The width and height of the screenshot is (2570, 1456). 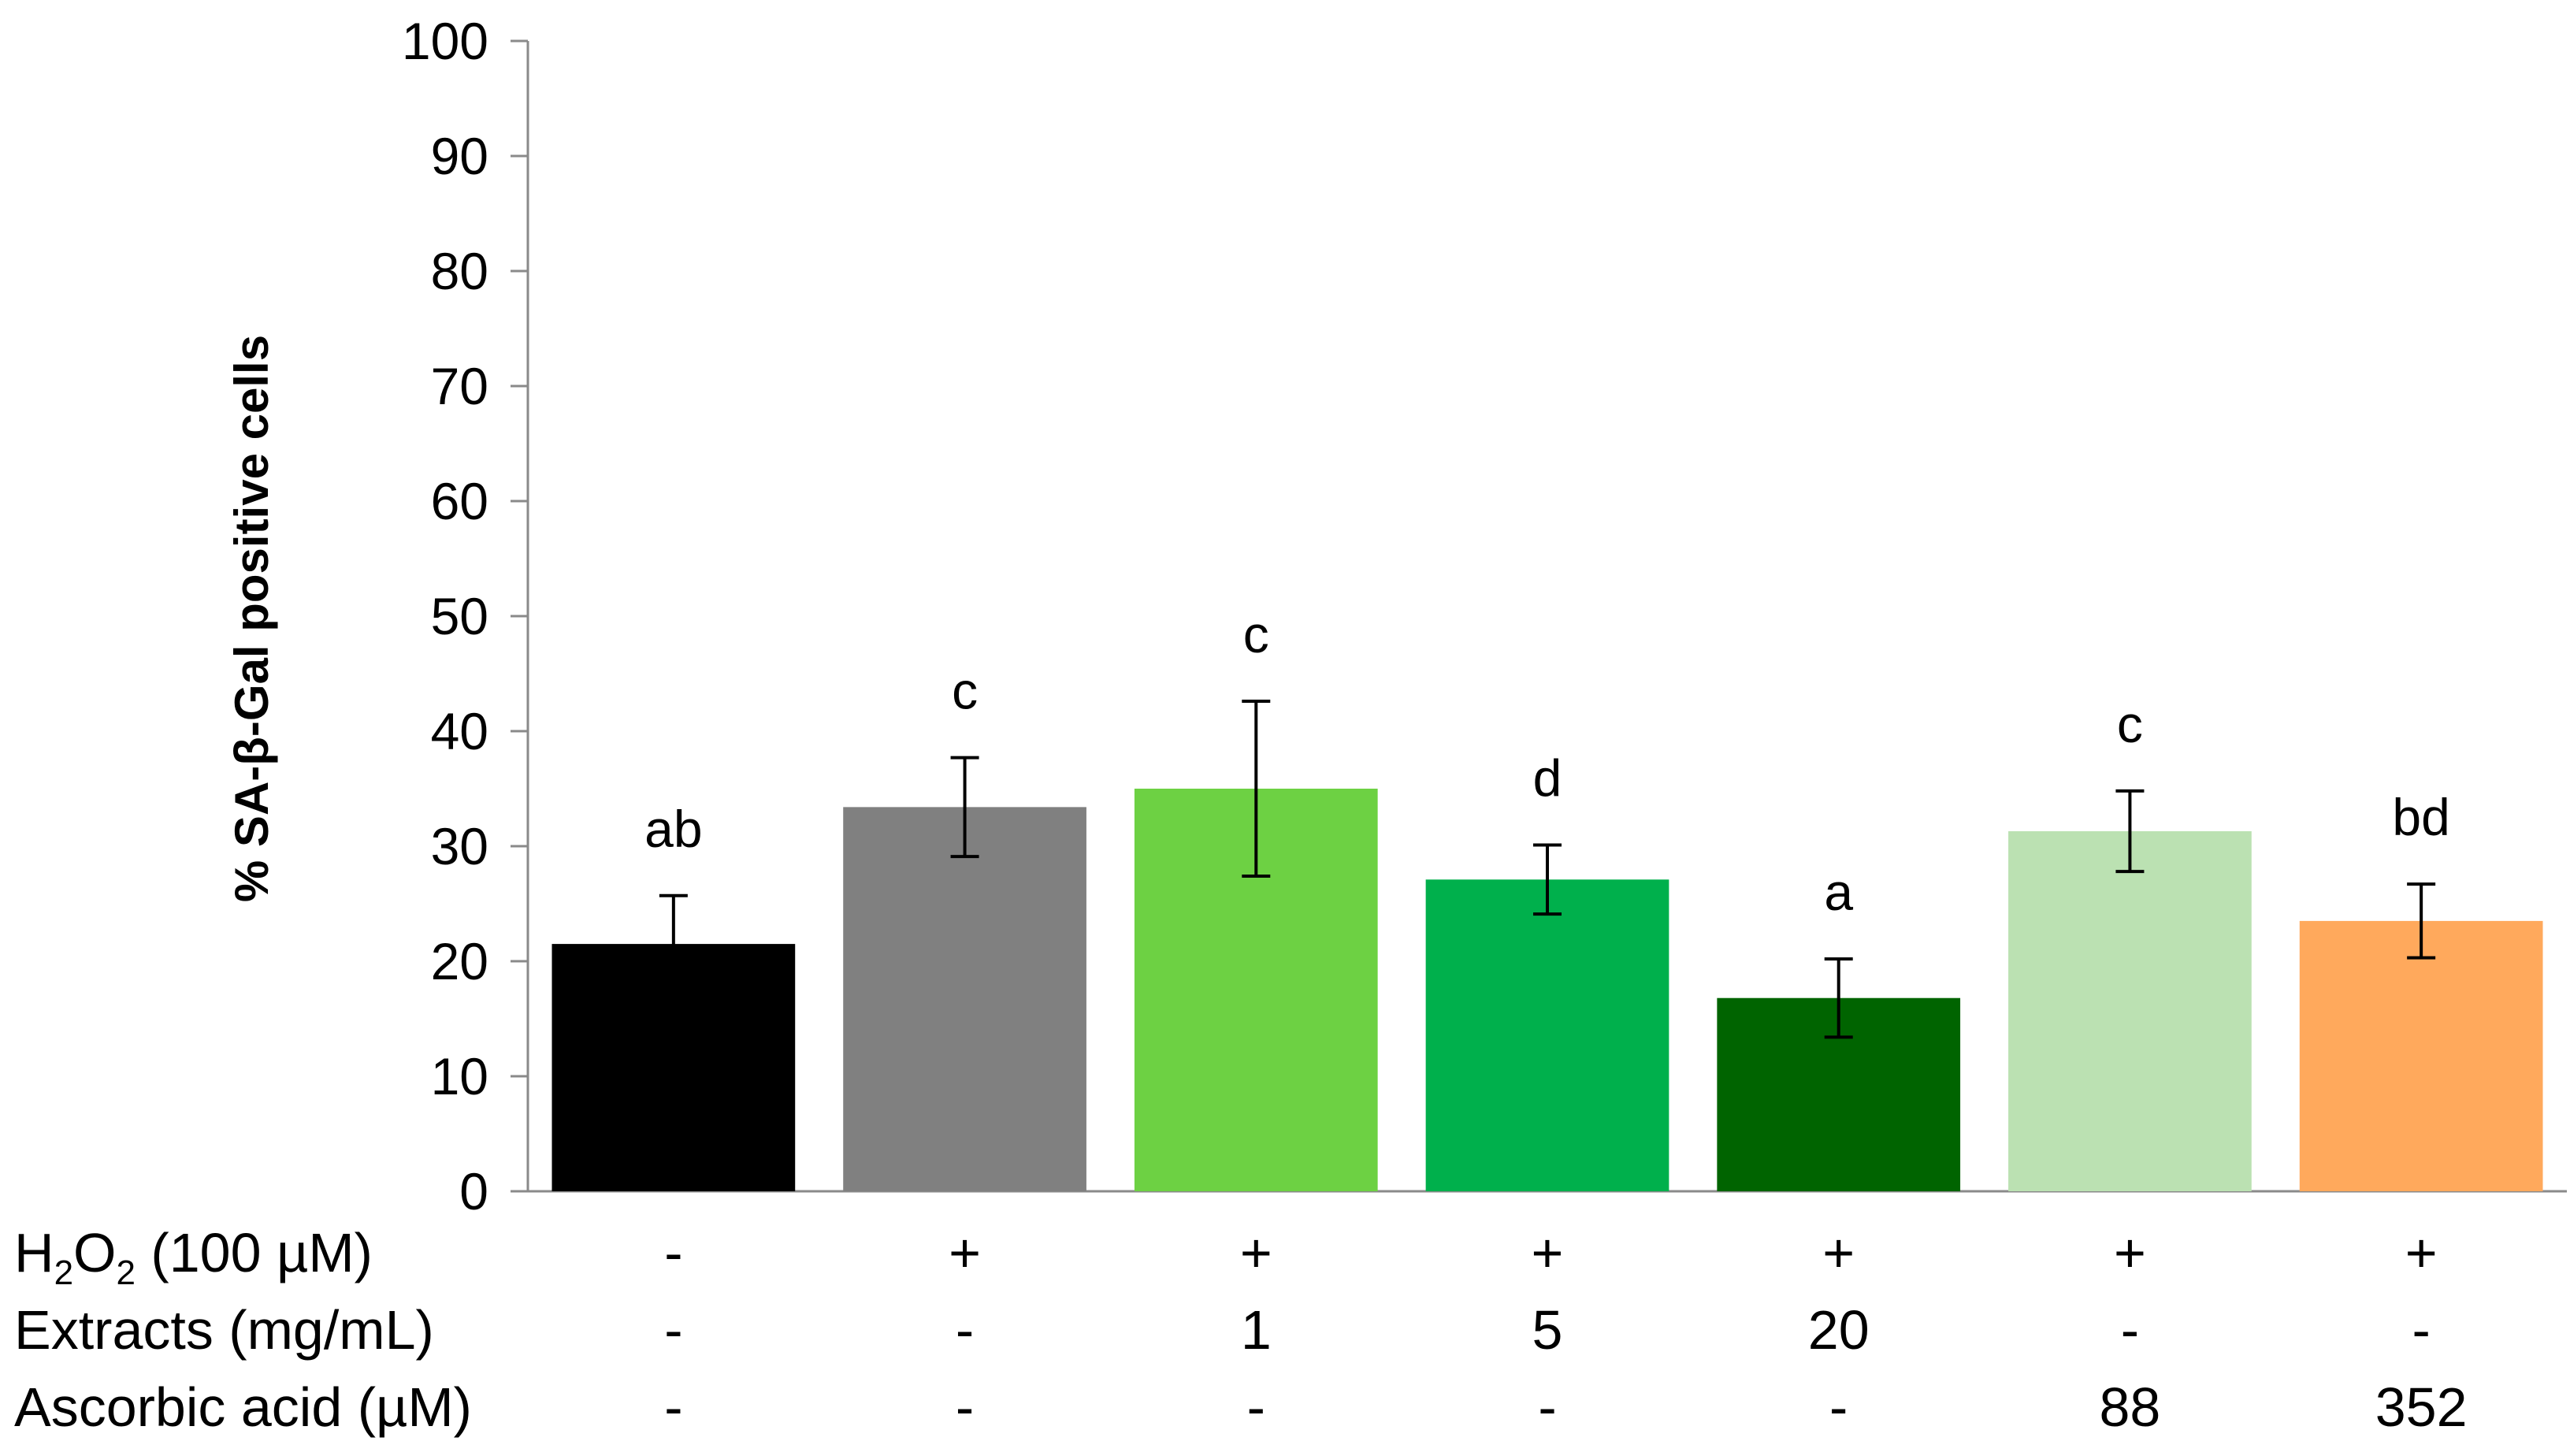 What do you see at coordinates (2421, 1407) in the screenshot?
I see `condition-cell: 352` at bounding box center [2421, 1407].